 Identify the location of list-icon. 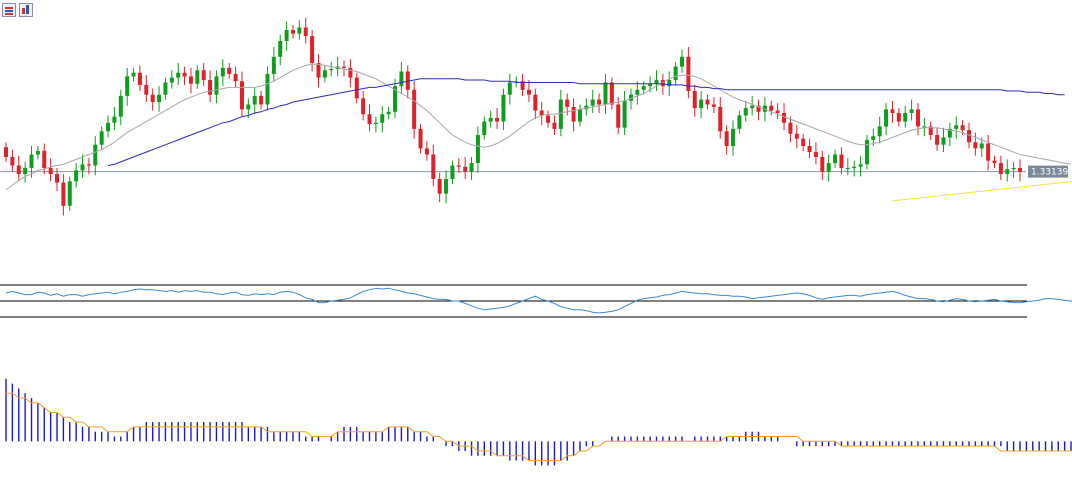
(9, 10).